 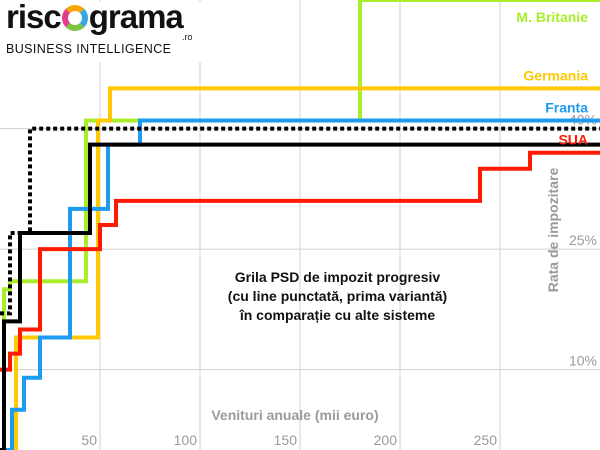 What do you see at coordinates (566, 108) in the screenshot?
I see `series-label-franta: Franta` at bounding box center [566, 108].